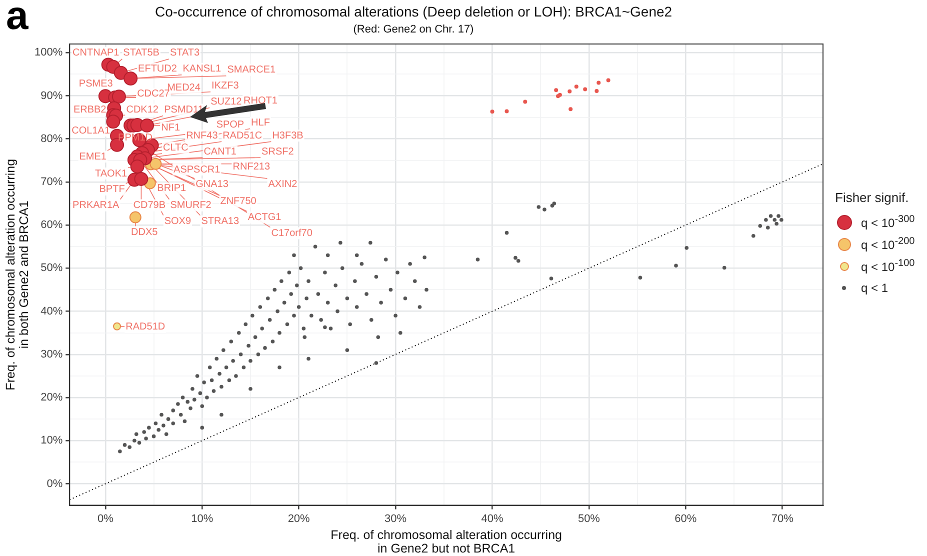  Describe the element at coordinates (261, 101) in the screenshot. I see `annotation: RHOT1` at that location.